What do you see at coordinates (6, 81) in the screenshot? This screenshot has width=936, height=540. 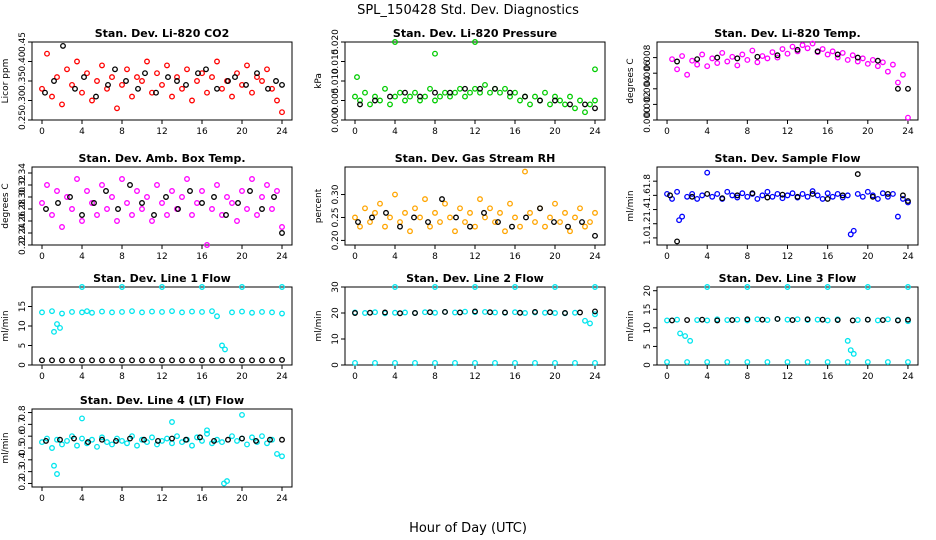 I see `y-axis-label: Licor ppm` at bounding box center [6, 81].